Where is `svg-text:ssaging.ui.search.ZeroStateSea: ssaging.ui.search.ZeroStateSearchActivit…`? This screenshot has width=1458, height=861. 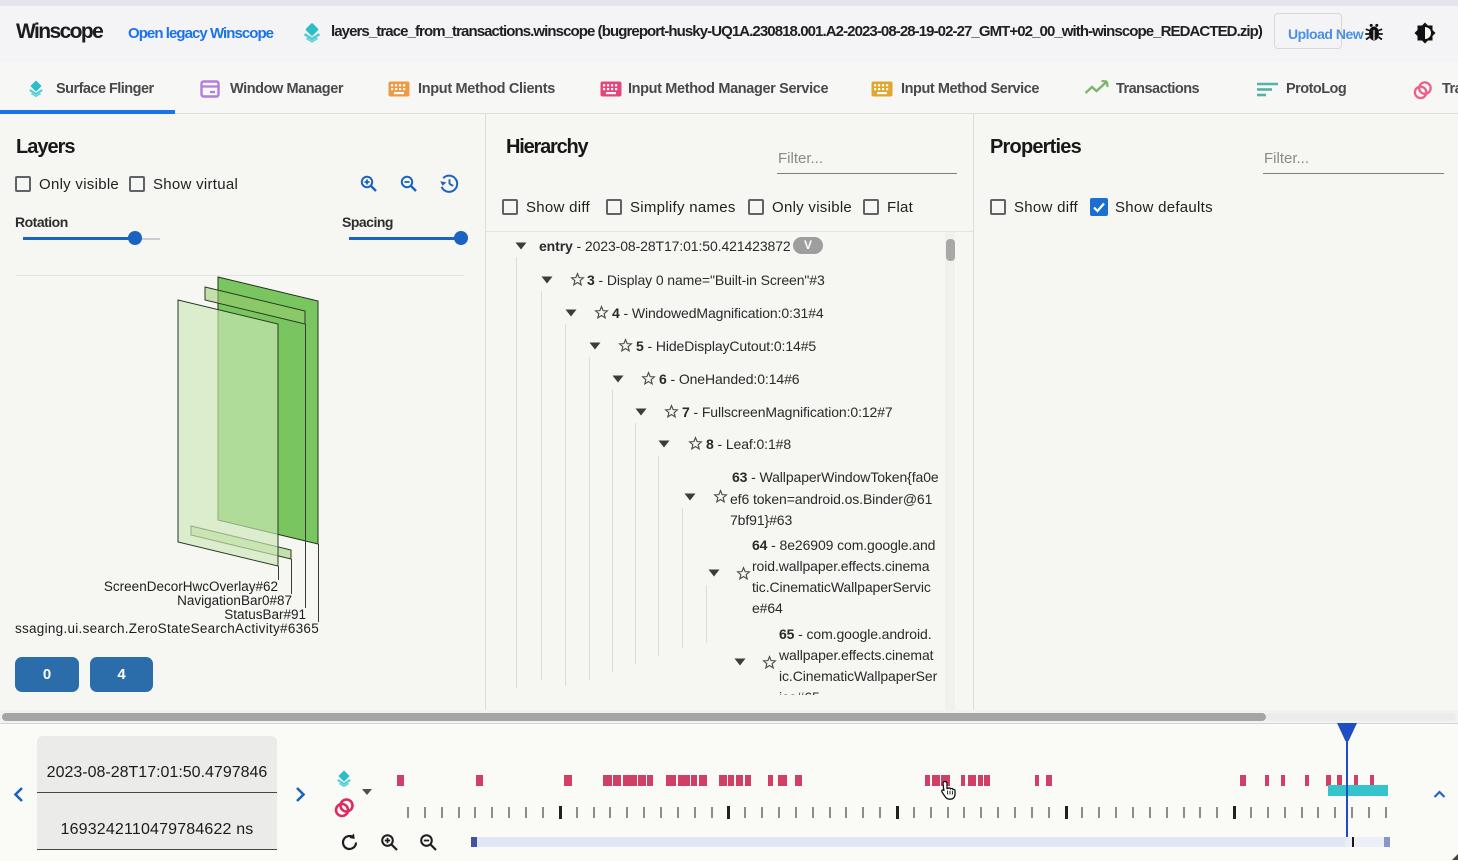 svg-text:ssaging.ui.search.ZeroStateSea: ssaging.ui.search.ZeroStateSearchActivit… is located at coordinates (167, 628).